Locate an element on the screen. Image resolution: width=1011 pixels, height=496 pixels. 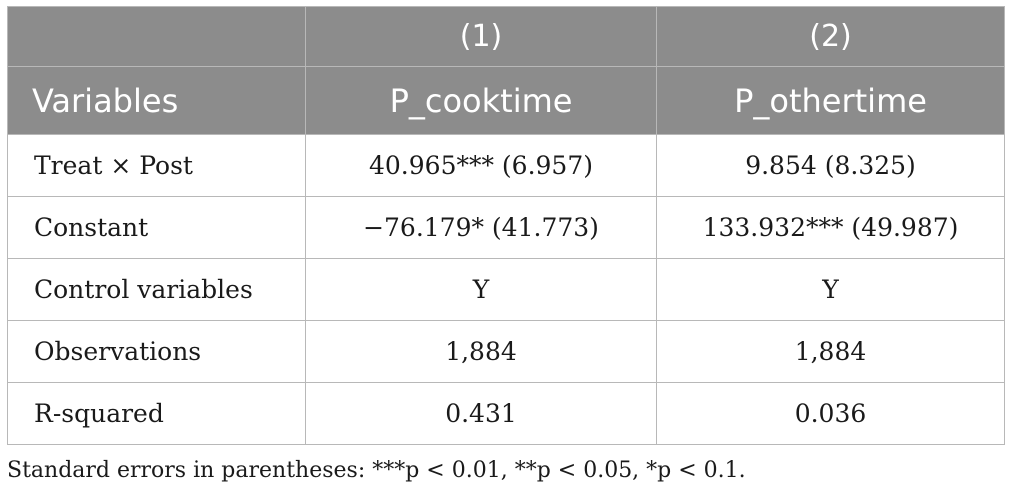
header-p-othertime: P_othertime is located at coordinates (830, 100).